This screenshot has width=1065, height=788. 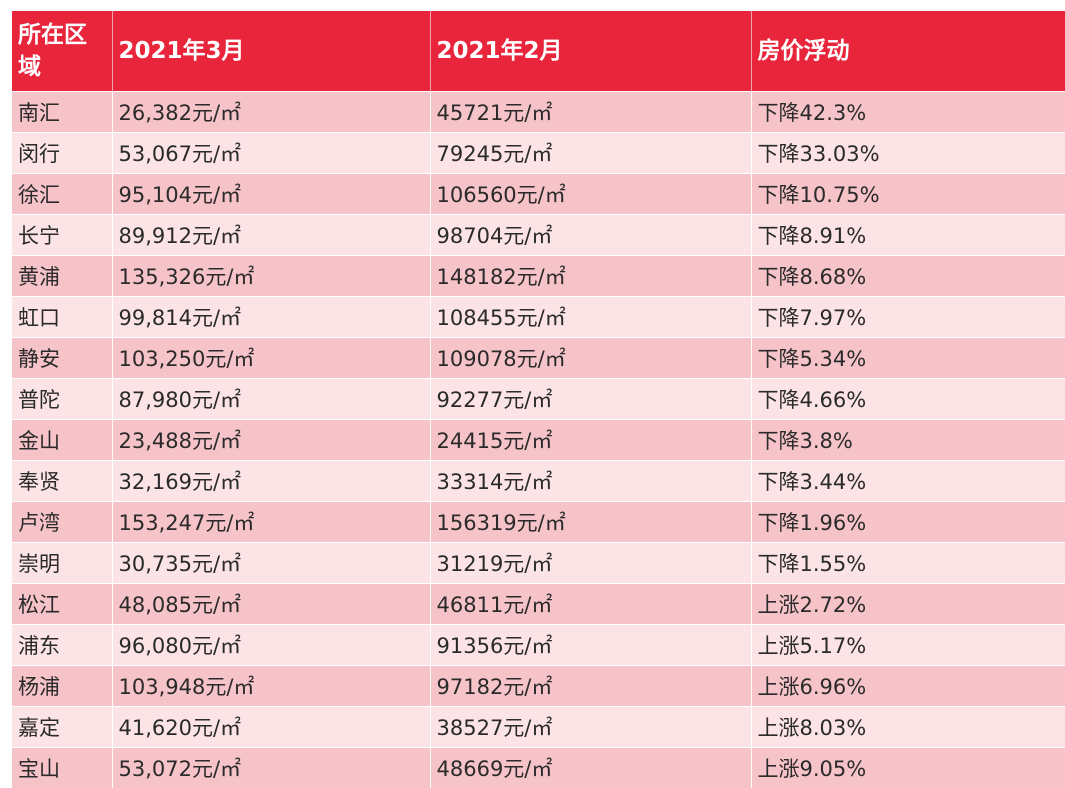 What do you see at coordinates (908, 727) in the screenshot?
I see `cell-change: 上涨8.03%` at bounding box center [908, 727].